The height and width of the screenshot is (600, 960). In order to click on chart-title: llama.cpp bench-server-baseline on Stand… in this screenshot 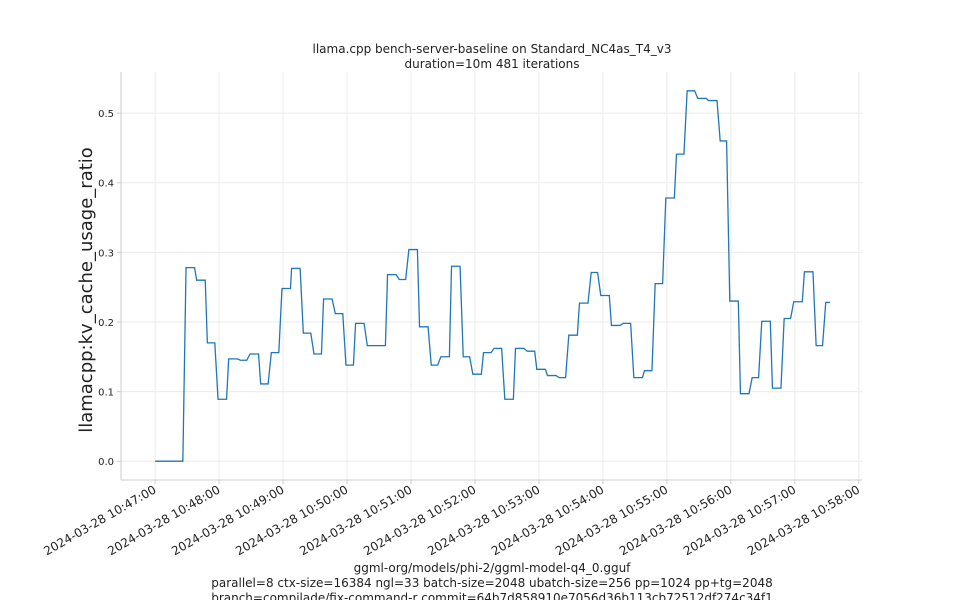, I will do `click(492, 49)`.